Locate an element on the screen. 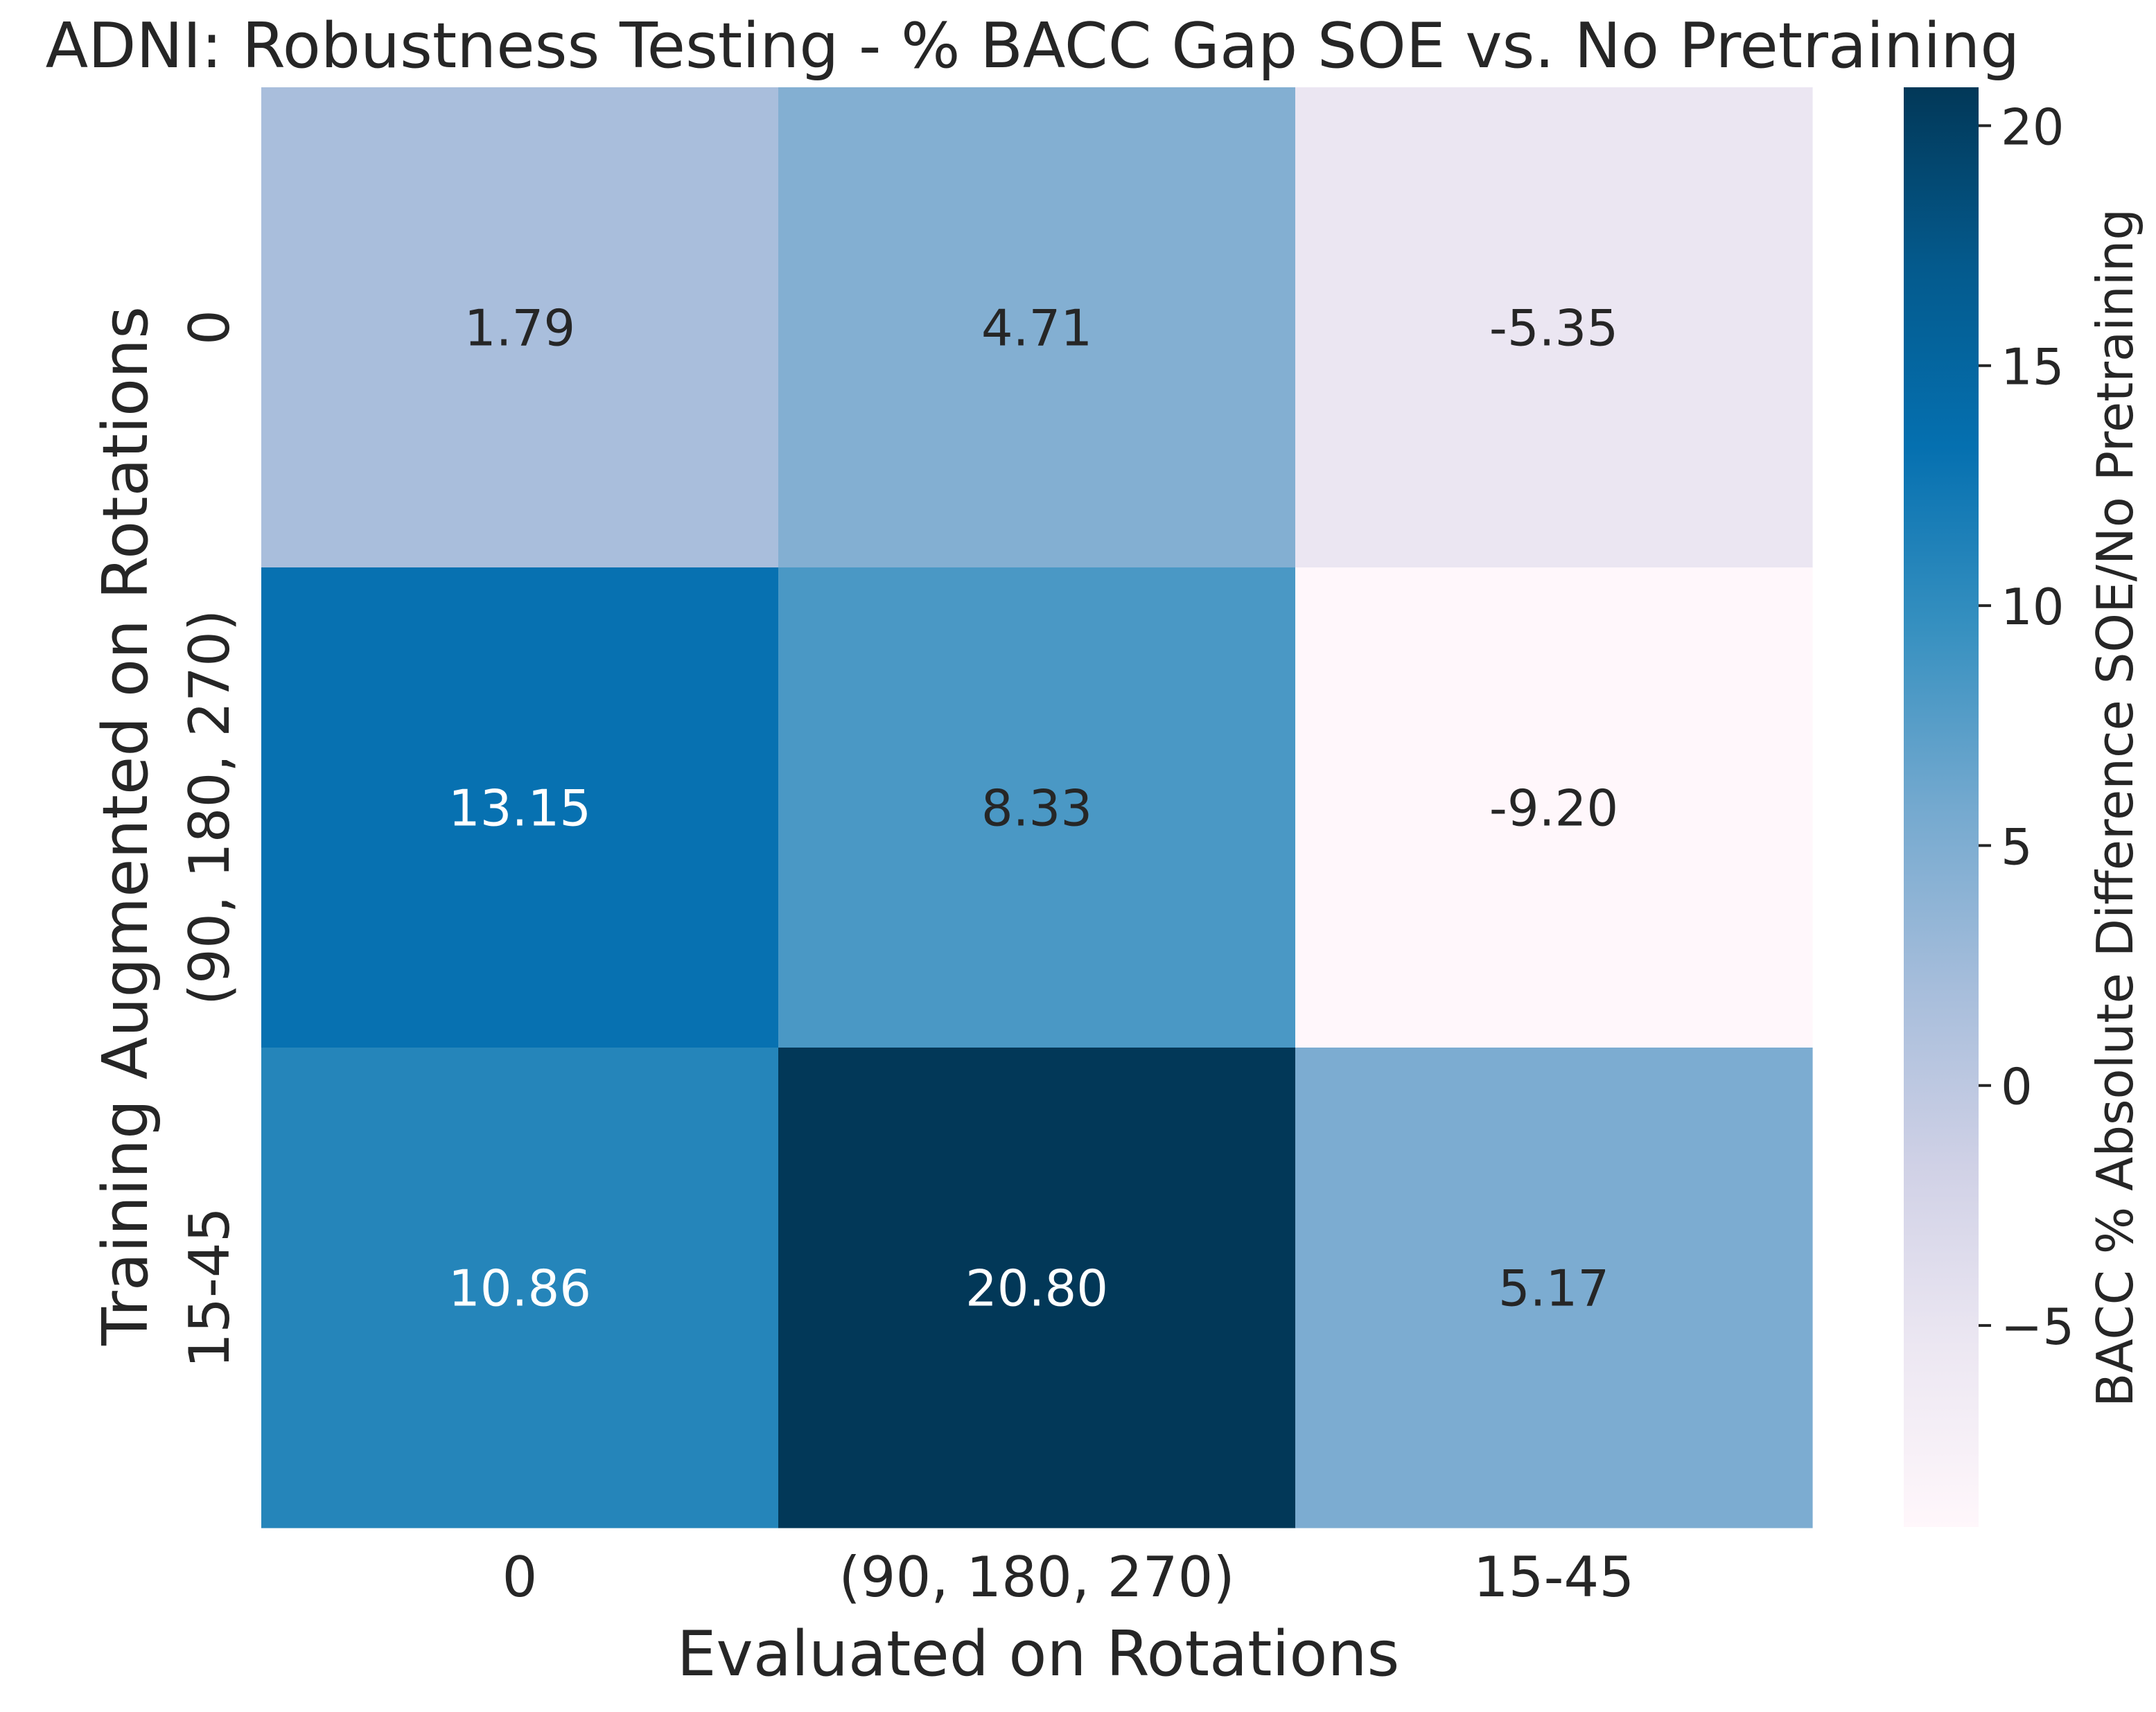 This screenshot has height=1712, width=2156. colorbar-tick-label: 10 is located at coordinates (2033, 607).